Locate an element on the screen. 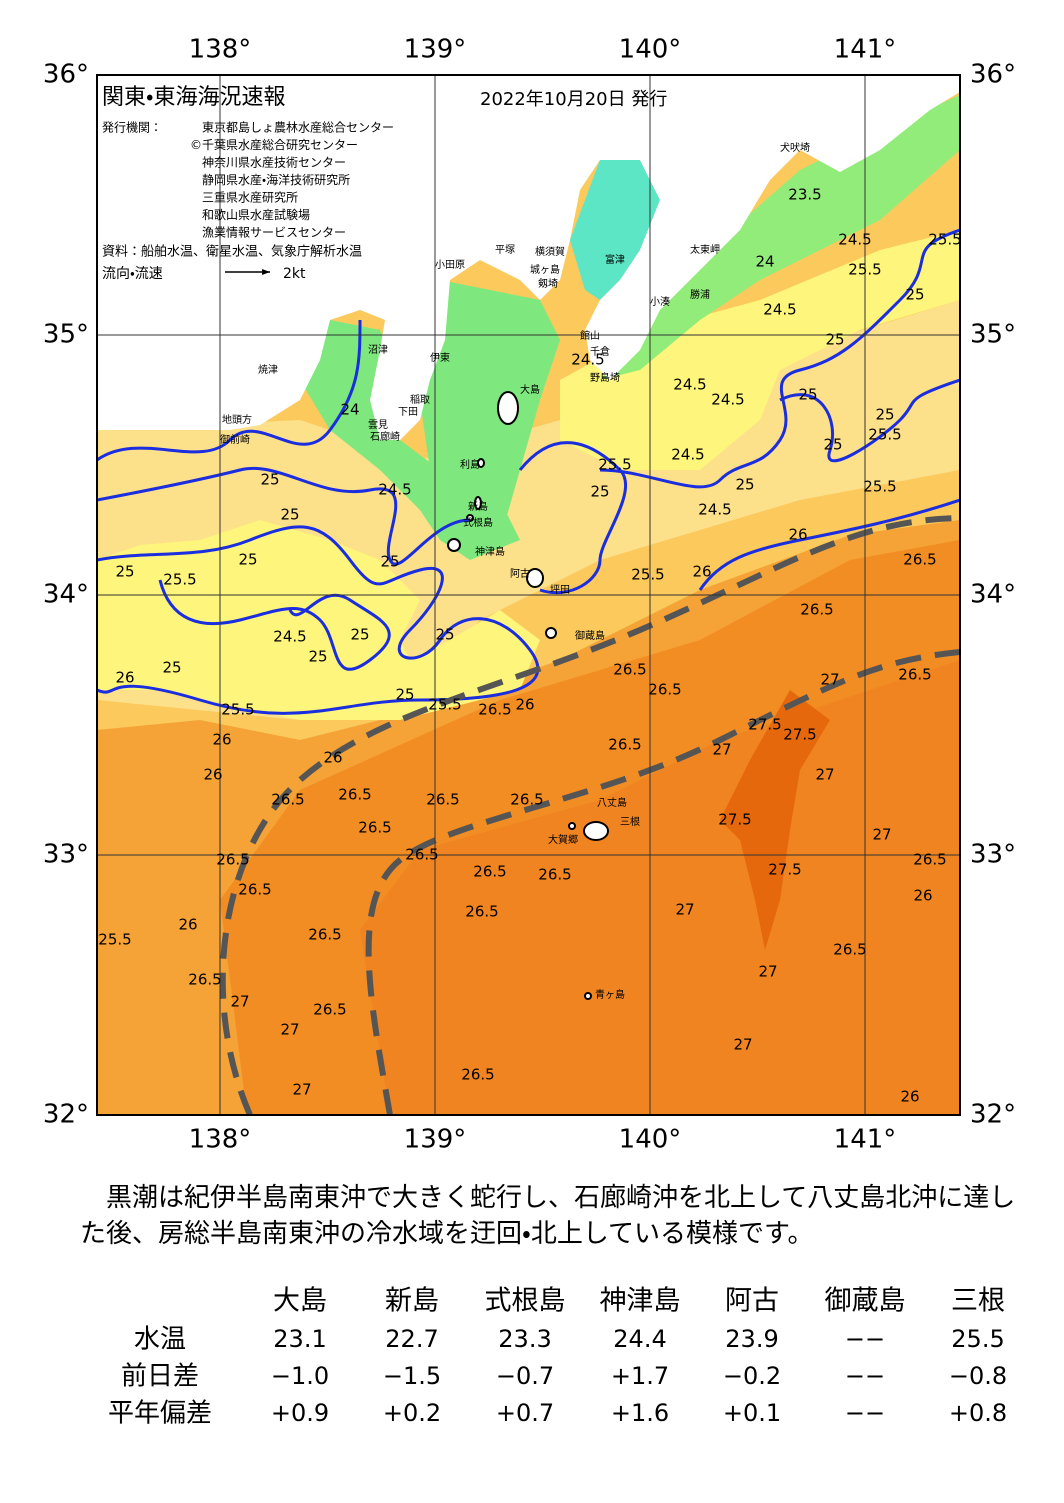 The width and height of the screenshot is (1064, 1503). place-name: 横須賀 is located at coordinates (550, 251).